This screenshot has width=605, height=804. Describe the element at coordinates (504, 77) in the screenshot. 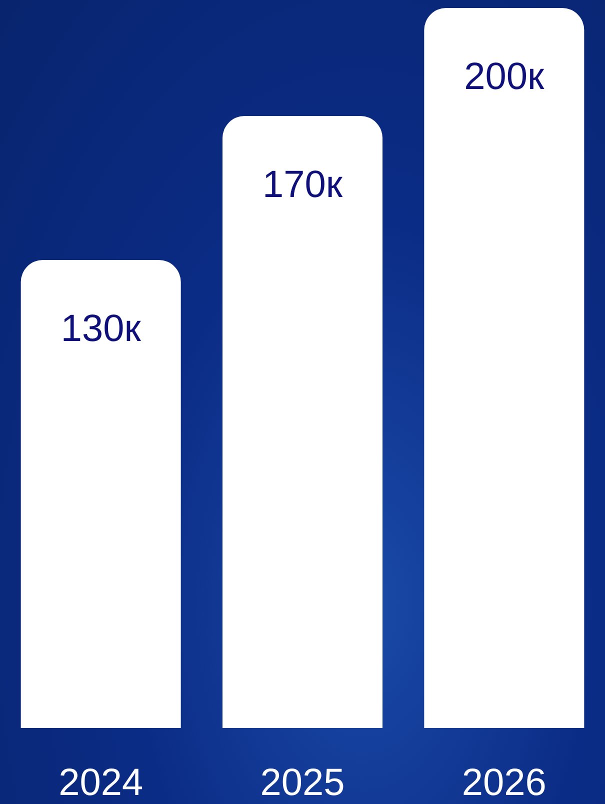

I see `data-label: 200к` at that location.